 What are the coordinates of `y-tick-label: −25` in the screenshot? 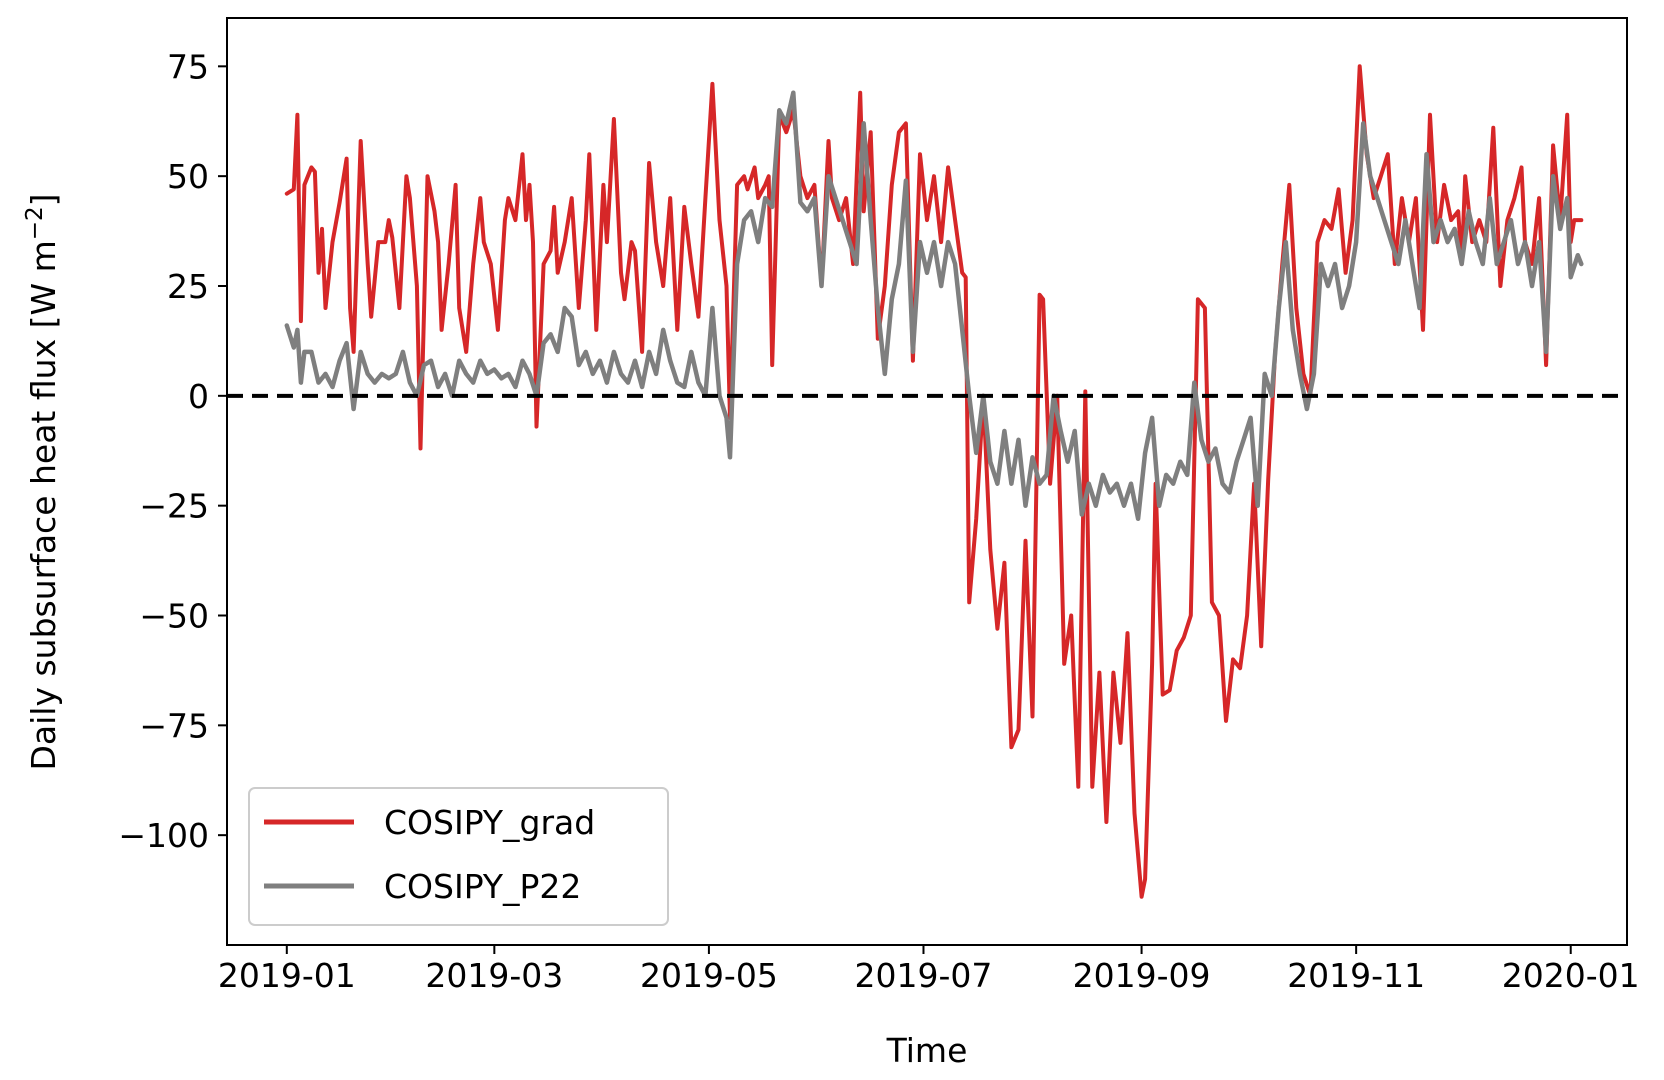 It's located at (174, 506).